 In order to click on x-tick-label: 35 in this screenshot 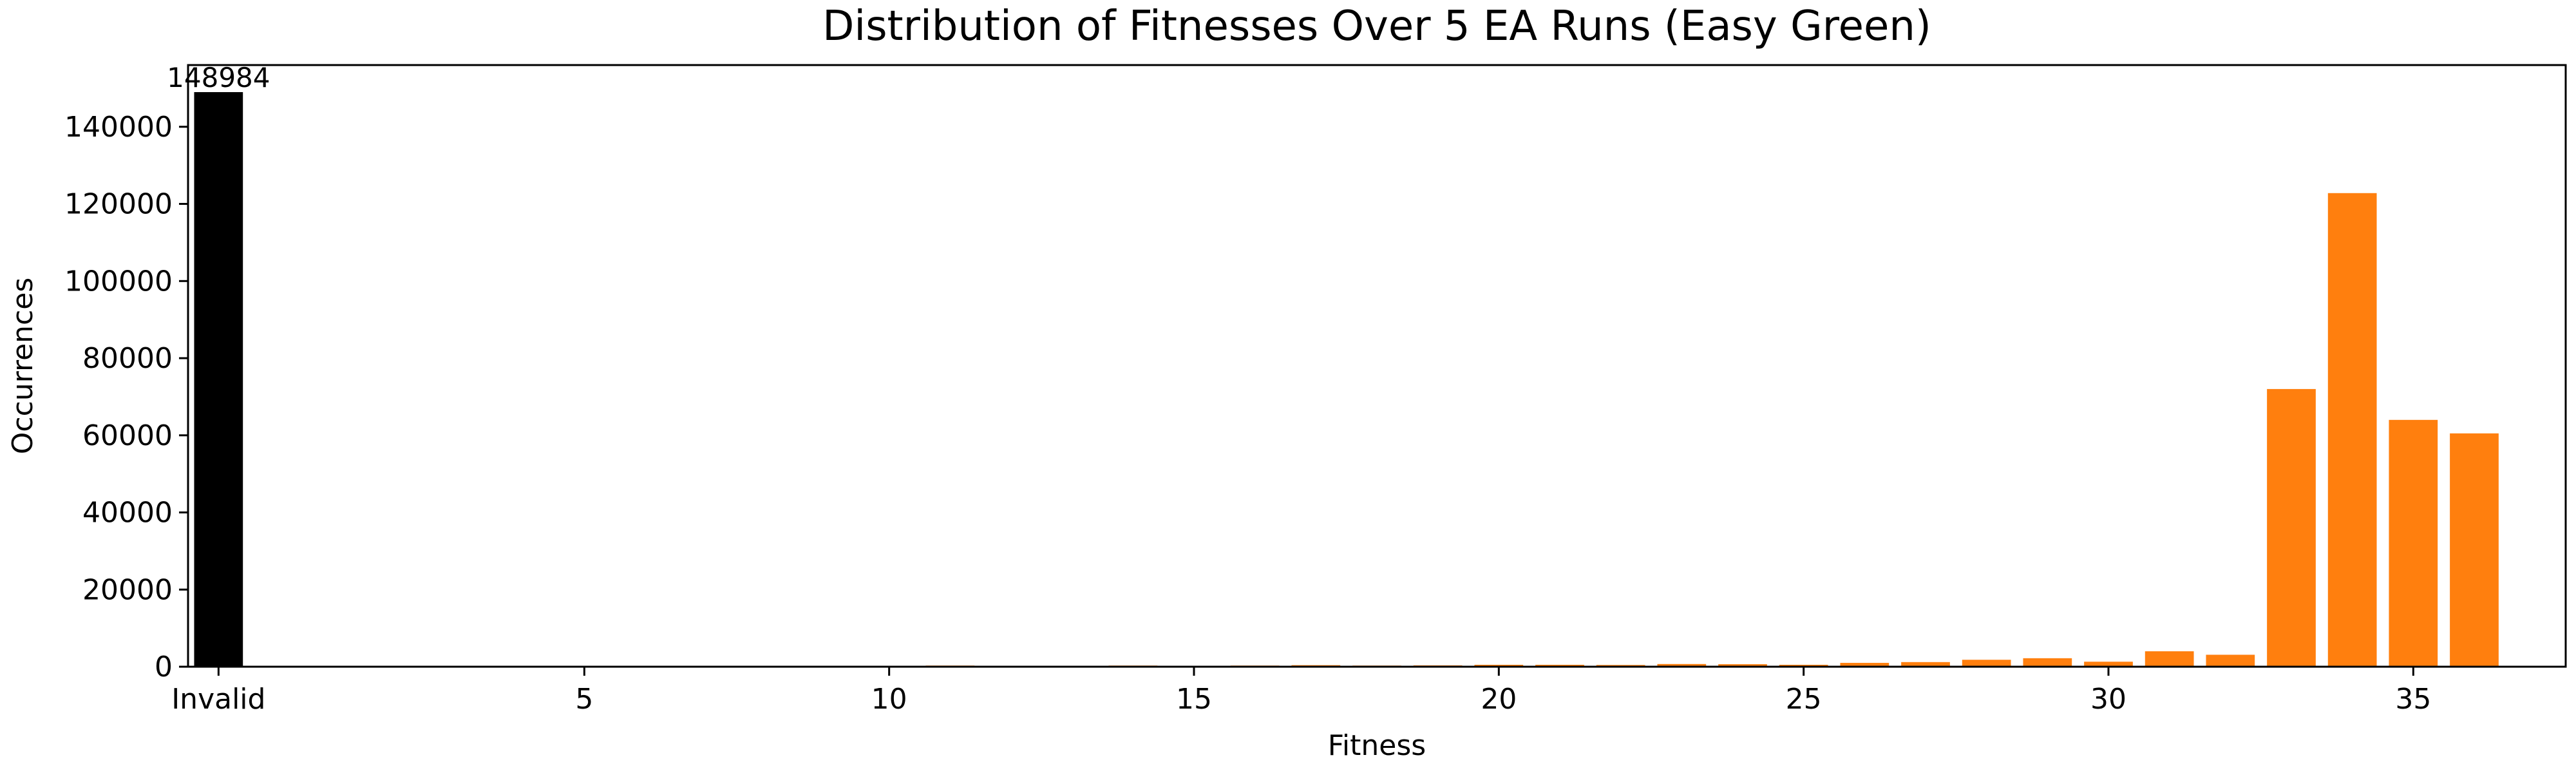, I will do `click(2413, 699)`.